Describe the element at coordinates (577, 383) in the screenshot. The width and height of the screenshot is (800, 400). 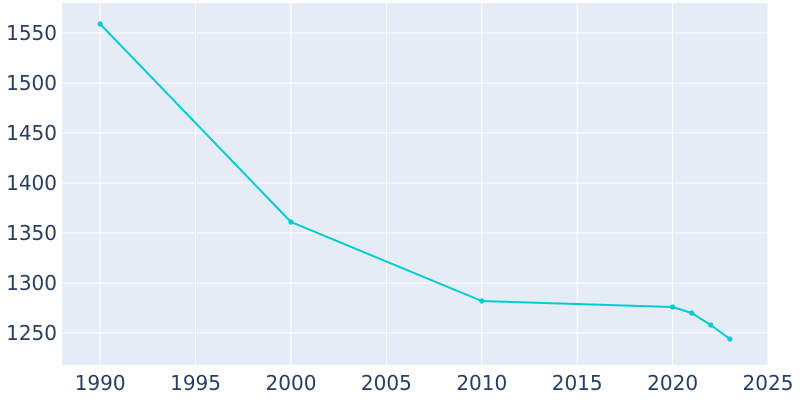
I see `x-tick-label-2015: 2015` at that location.